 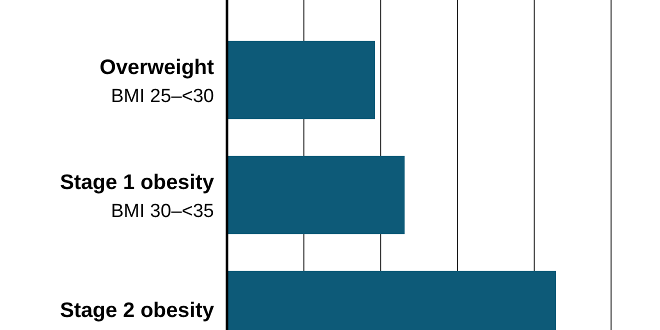 I want to click on y-tick-label: Stage 2 obesity, so click(x=137, y=310).